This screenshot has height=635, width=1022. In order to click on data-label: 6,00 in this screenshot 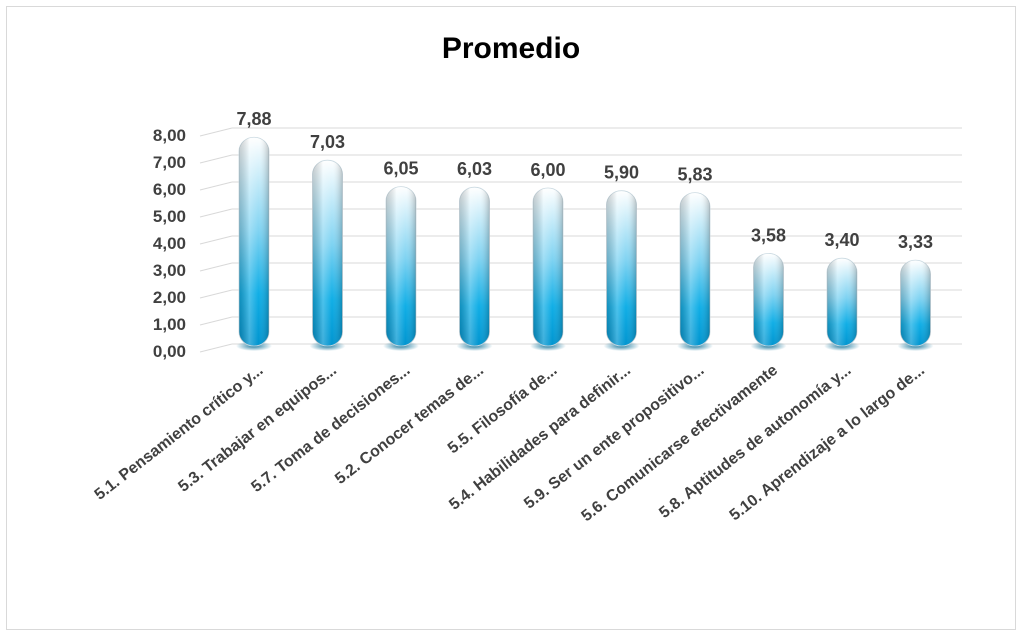, I will do `click(547, 170)`.